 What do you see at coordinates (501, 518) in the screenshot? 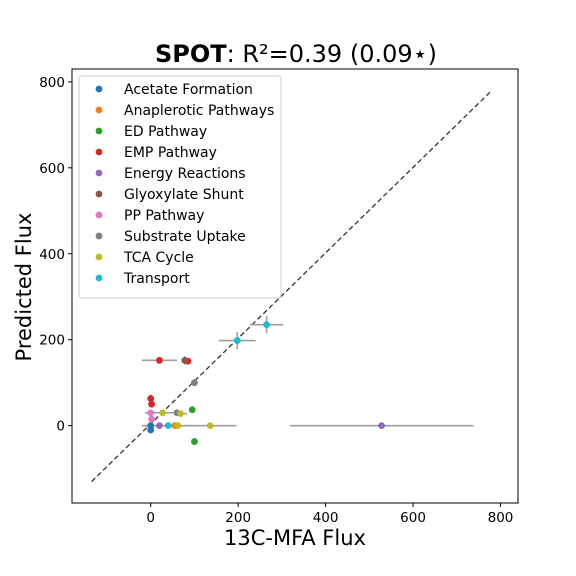
I see `x-tick-label: 800` at bounding box center [501, 518].